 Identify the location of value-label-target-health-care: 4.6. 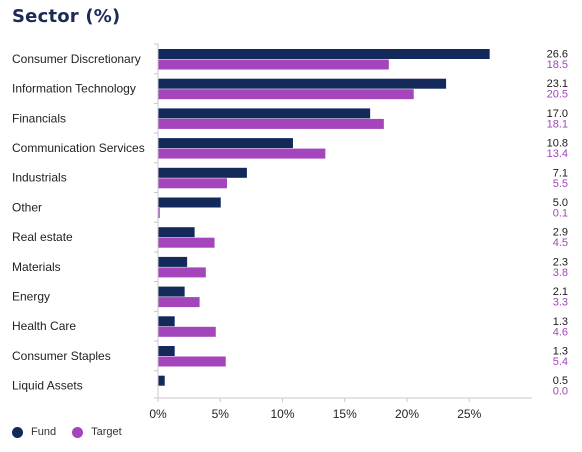
(560, 332).